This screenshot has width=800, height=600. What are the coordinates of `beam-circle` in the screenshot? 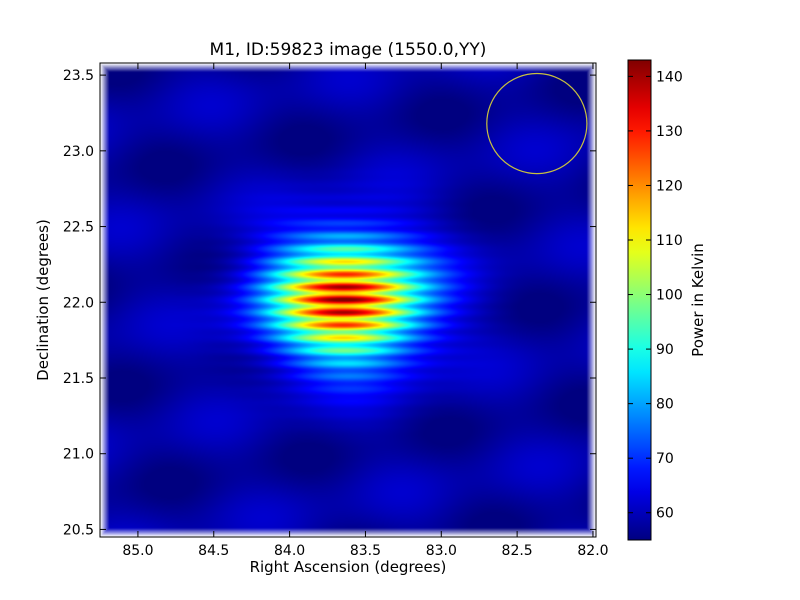 It's located at (537, 123).